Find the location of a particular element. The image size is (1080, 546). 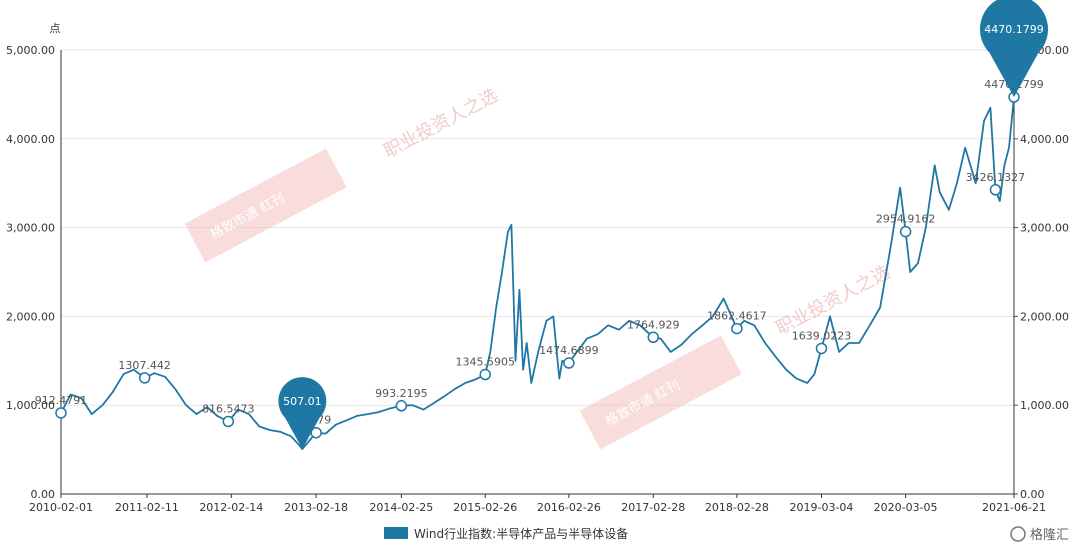

y-axis-unit: 点 is located at coordinates (55, 28).